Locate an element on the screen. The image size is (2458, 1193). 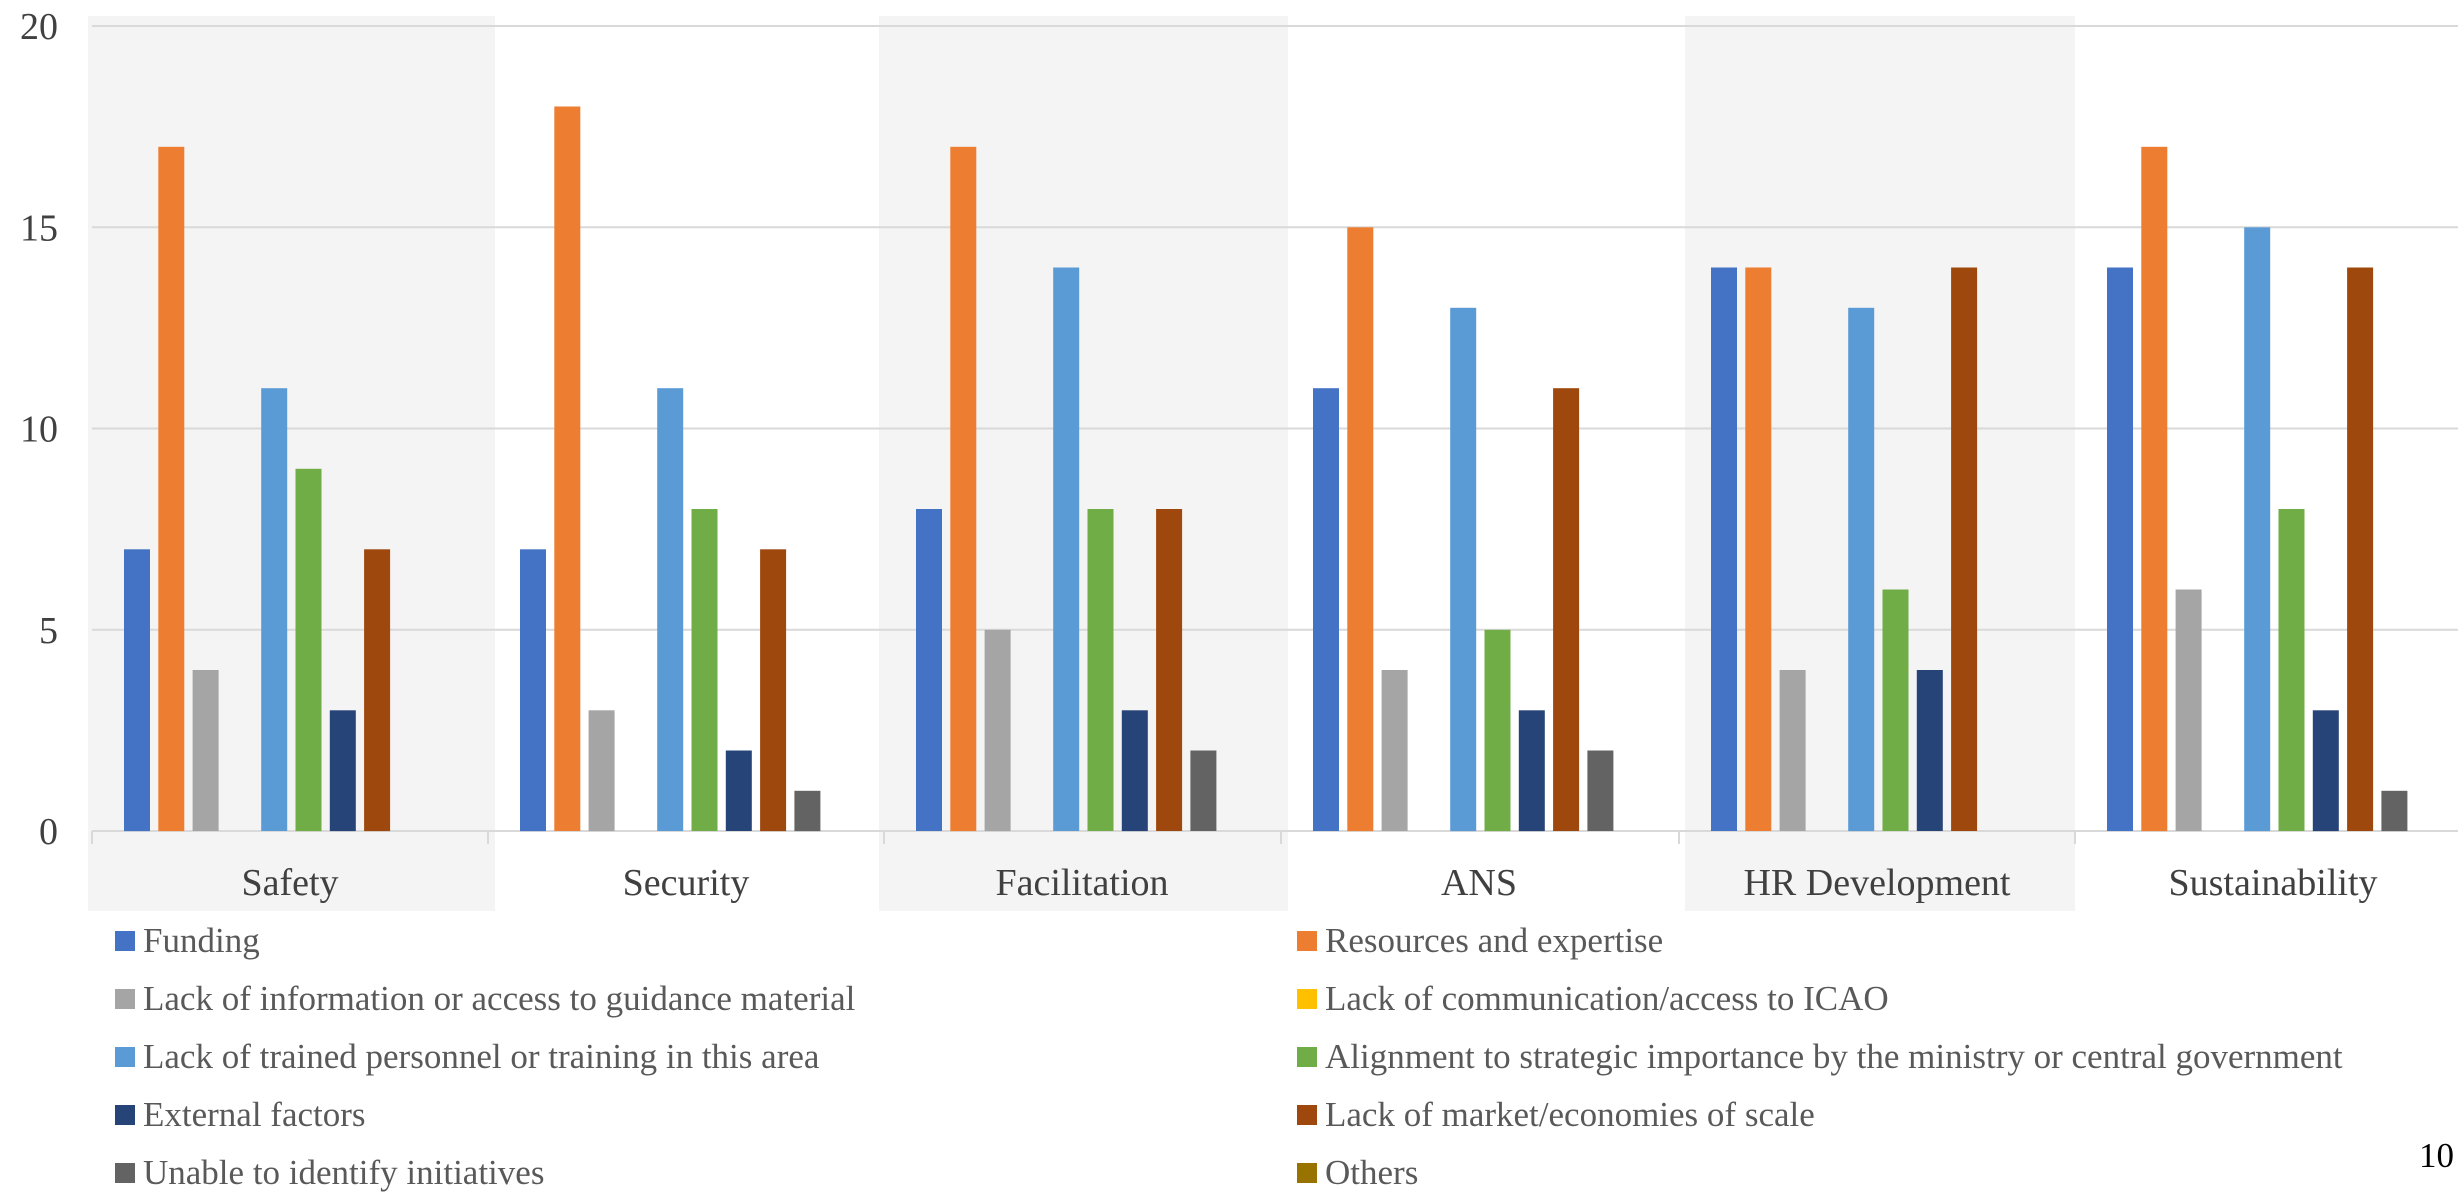
bar-safety-external-factors is located at coordinates (342, 771).